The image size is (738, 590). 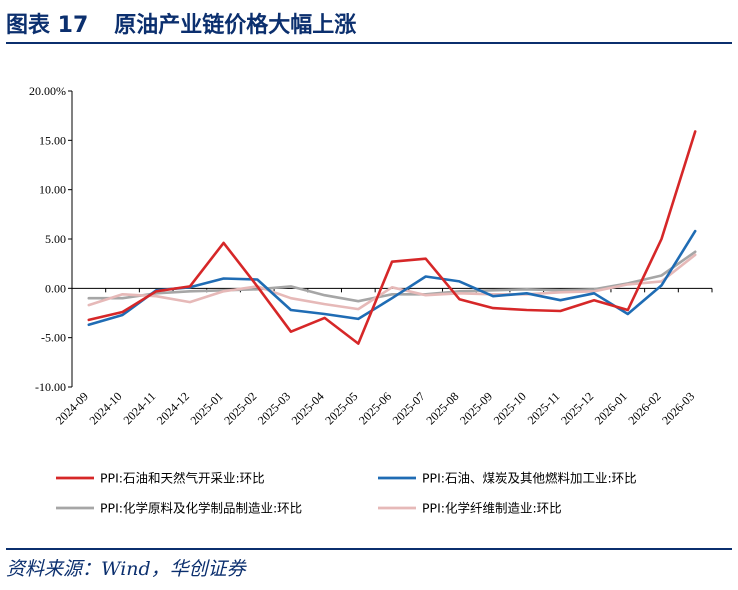 What do you see at coordinates (611, 408) in the screenshot?
I see `x-tick-label: 2026-01` at bounding box center [611, 408].